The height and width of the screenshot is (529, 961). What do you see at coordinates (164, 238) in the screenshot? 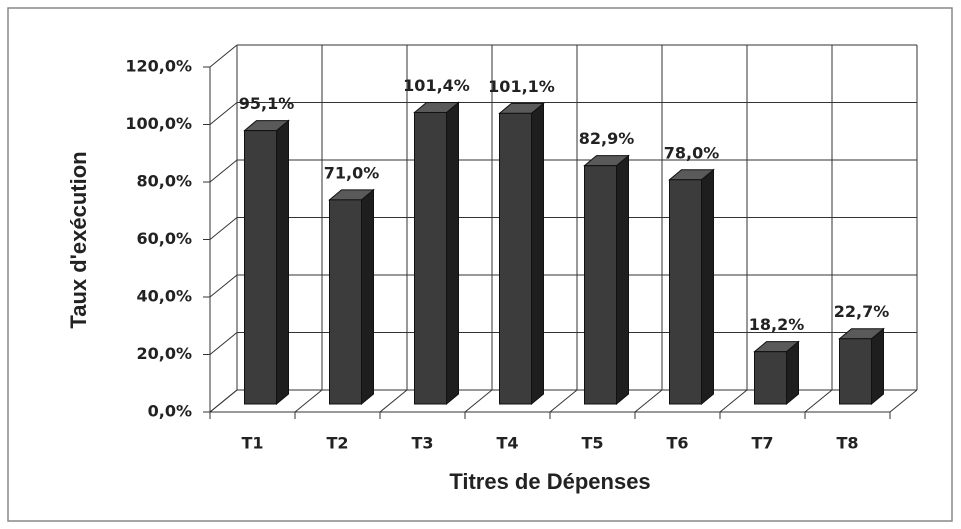
I see `y-tick-label: 60,0%` at bounding box center [164, 238].